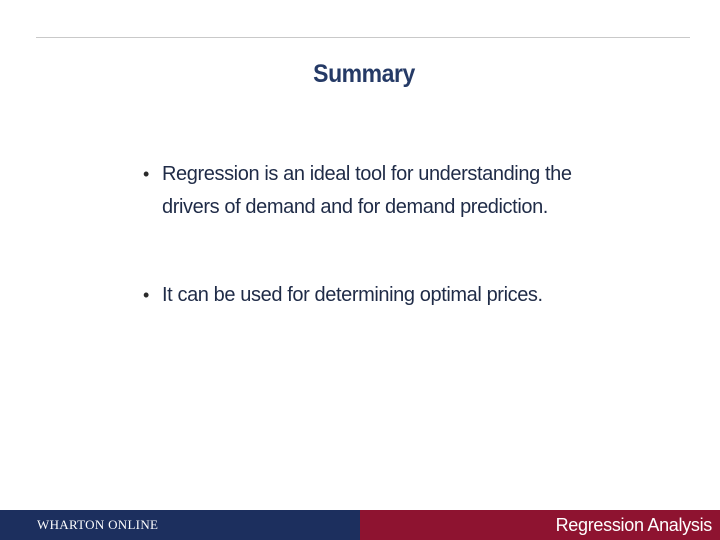  Describe the element at coordinates (540, 525) in the screenshot. I see `footer-right-panel: Regression Analysis` at that location.